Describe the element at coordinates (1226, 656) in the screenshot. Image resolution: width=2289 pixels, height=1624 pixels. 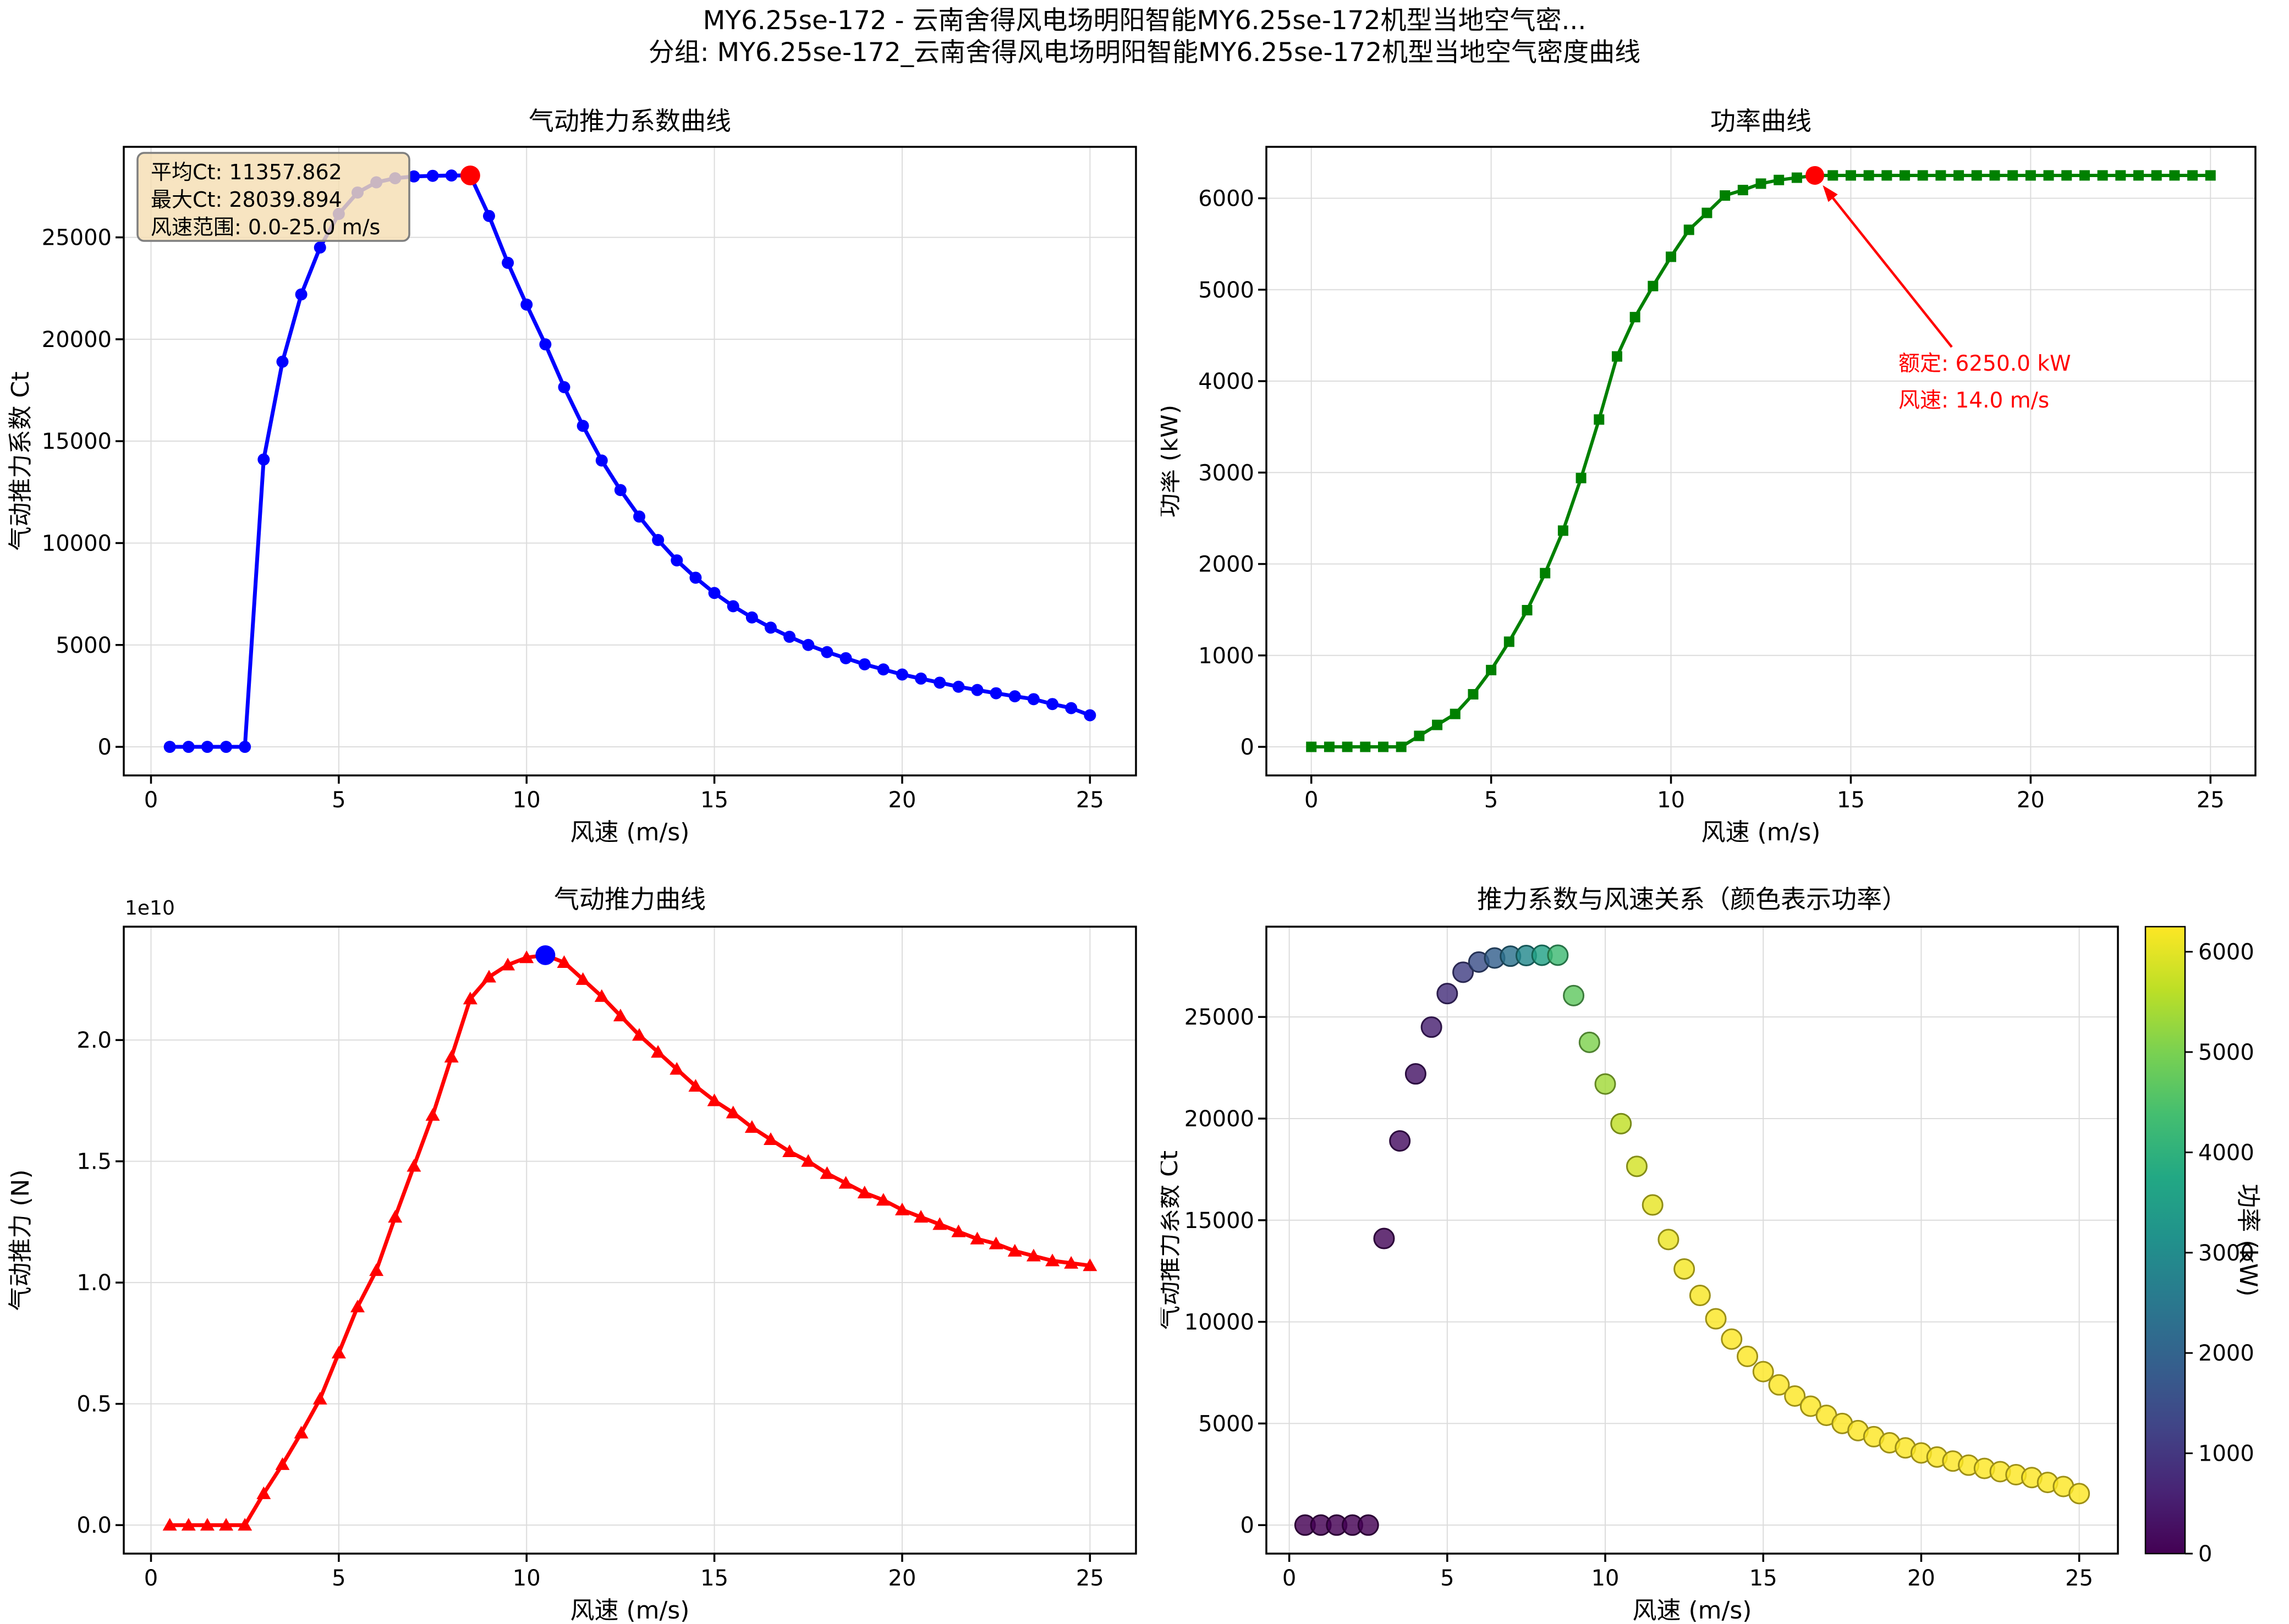
I see `y-tick-label: 1000` at that location.